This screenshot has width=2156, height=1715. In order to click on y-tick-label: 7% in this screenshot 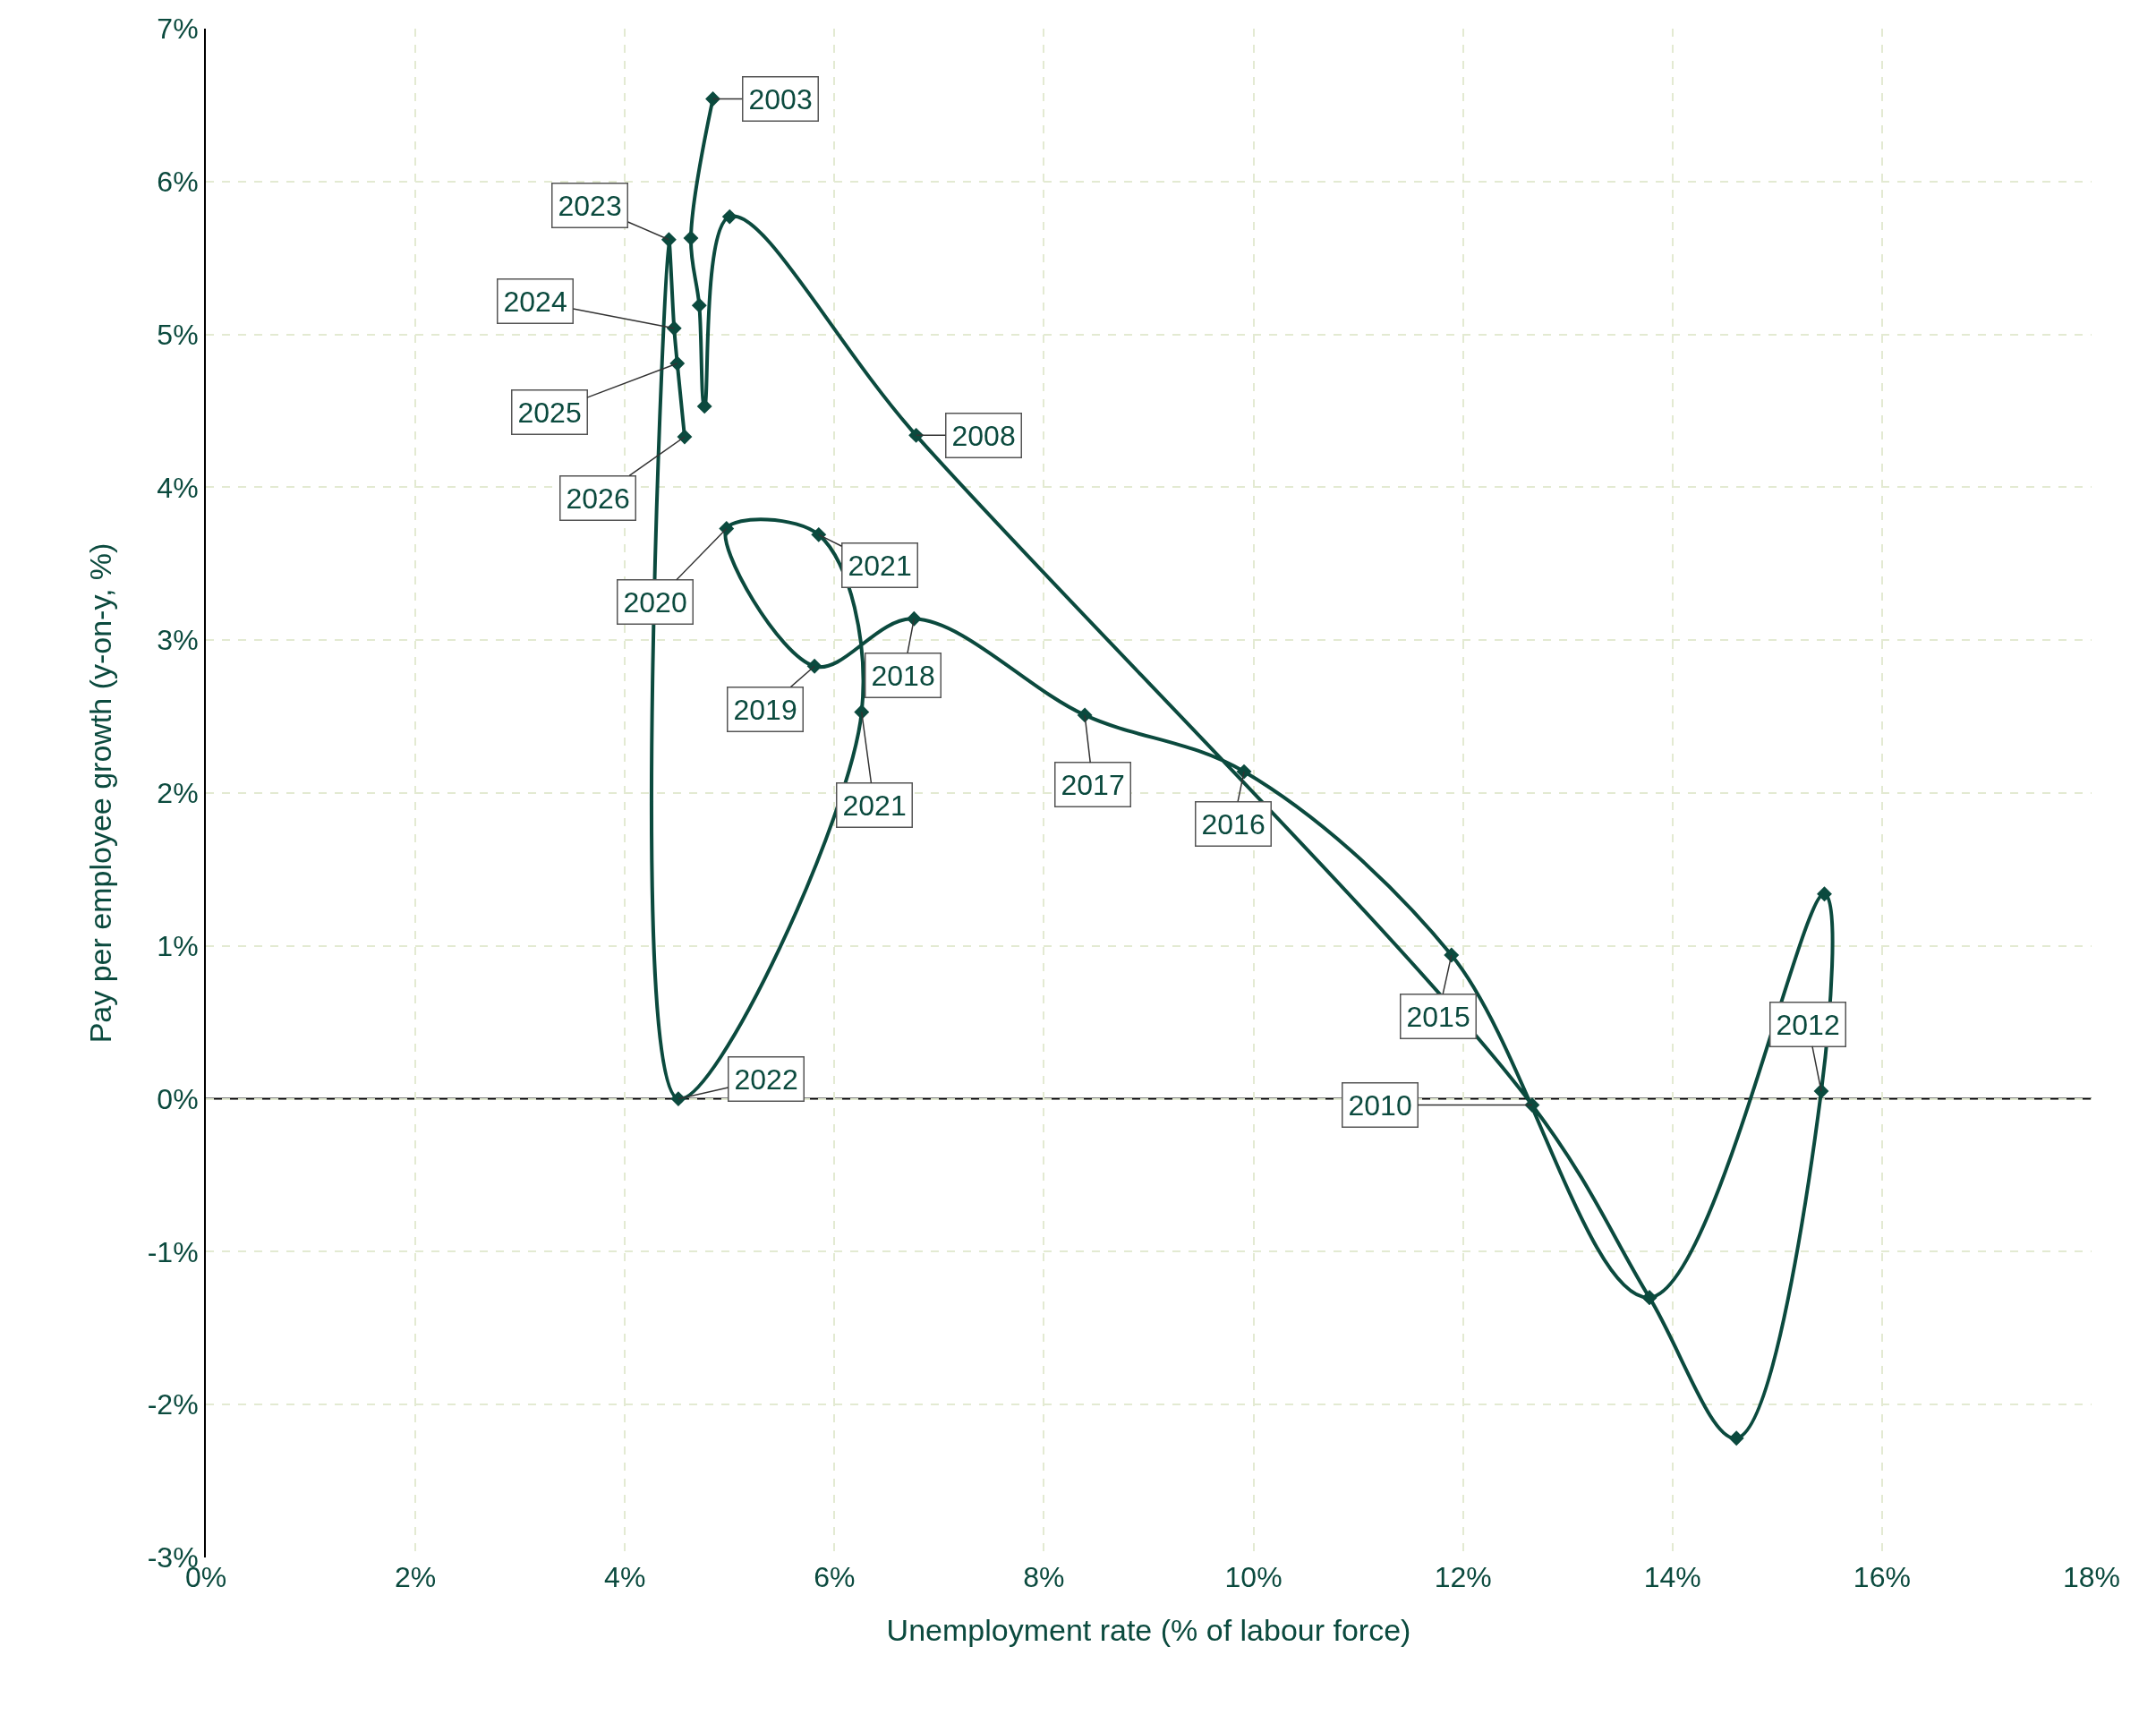, I will do `click(178, 29)`.